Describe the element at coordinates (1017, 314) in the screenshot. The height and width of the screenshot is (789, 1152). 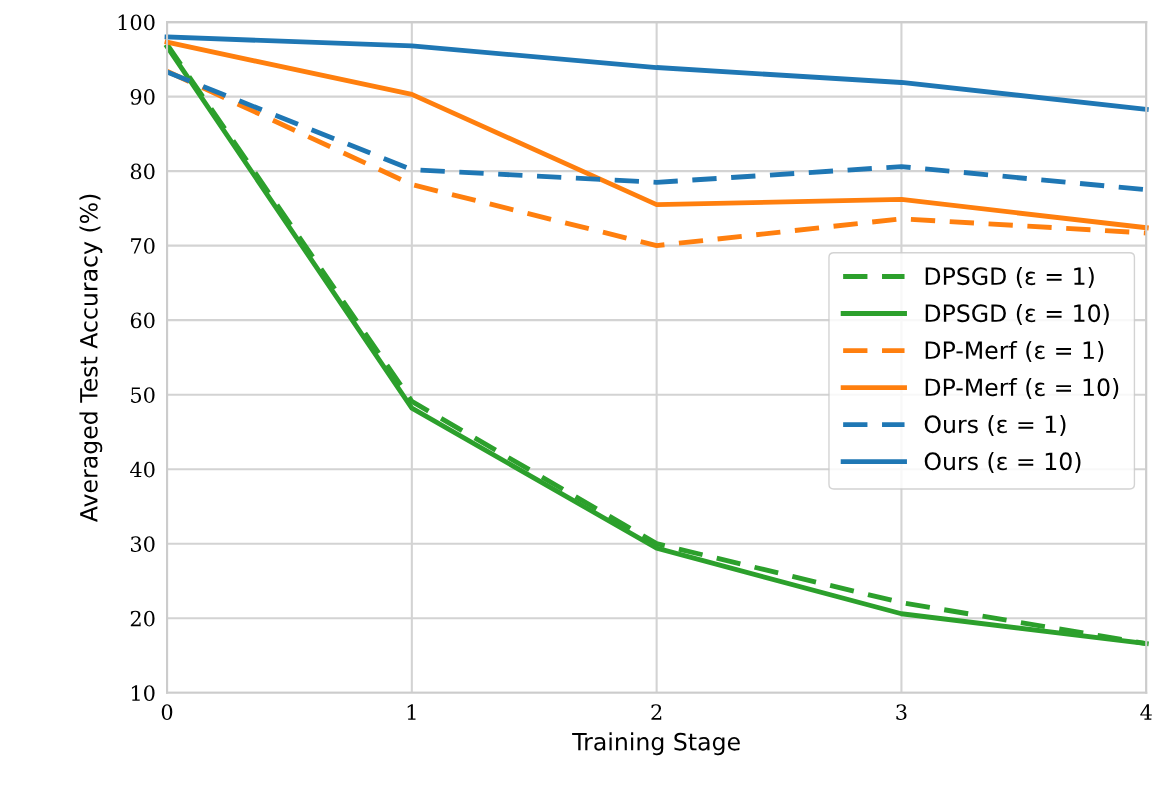
I see `legend-label: DPSGD (ε = 10)` at that location.